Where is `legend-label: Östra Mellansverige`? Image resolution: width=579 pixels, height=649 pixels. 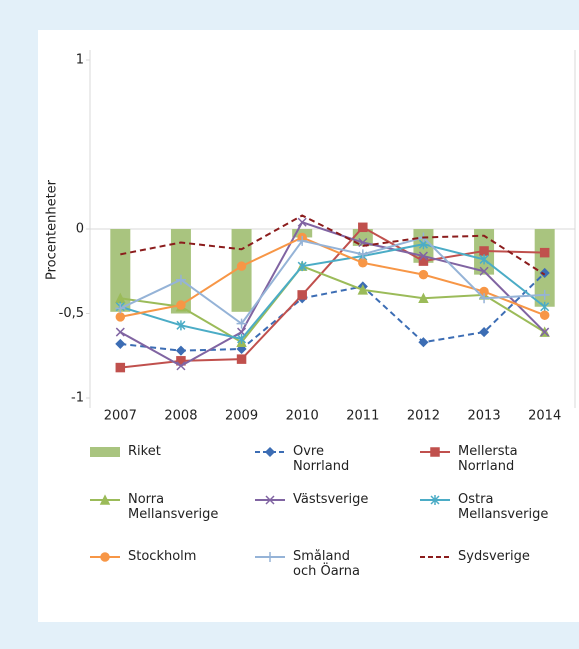
legend-label: Östra Mellansverige is located at coordinates (503, 507).